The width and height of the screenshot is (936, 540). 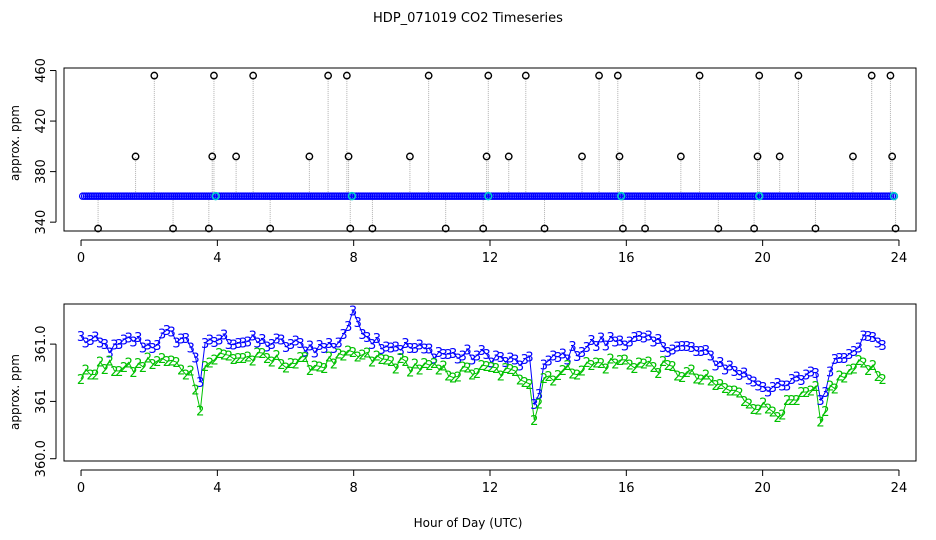 I want to click on series-2-marker-25: 2, so click(x=200, y=411).